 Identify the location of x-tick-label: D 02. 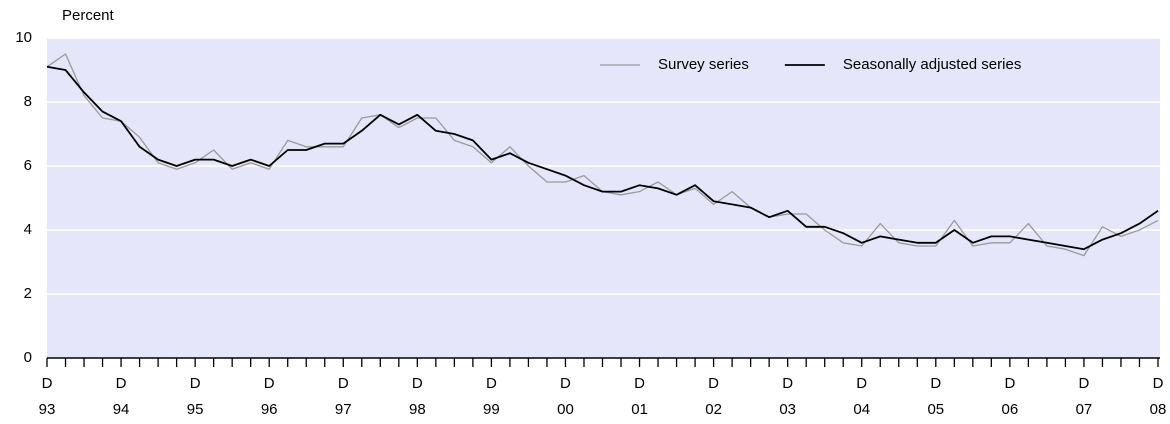
(713, 396).